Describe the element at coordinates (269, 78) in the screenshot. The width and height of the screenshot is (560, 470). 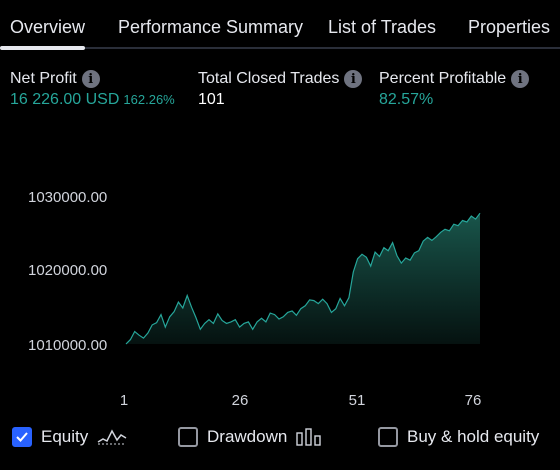
I see `total-closed-trades-label: Total Closed Trades` at that location.